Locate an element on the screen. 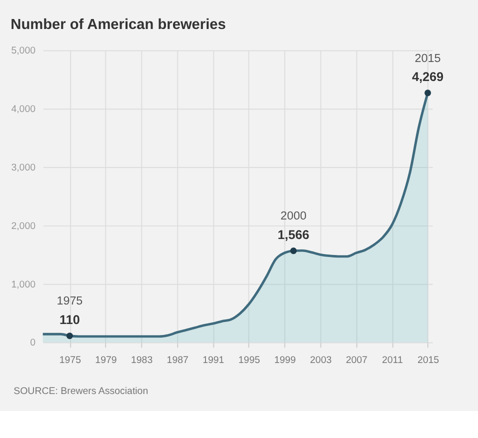  x-tick-label: 1987 is located at coordinates (177, 360).